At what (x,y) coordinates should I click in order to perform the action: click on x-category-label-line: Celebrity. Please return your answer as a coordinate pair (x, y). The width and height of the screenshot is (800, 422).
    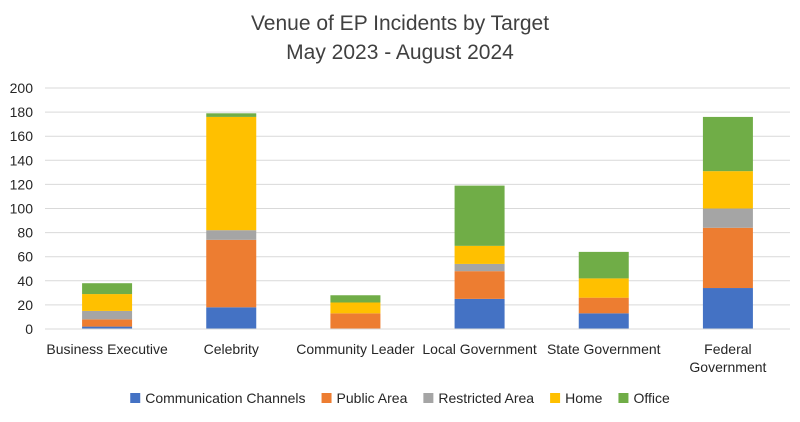
    Looking at the image, I should click on (231, 349).